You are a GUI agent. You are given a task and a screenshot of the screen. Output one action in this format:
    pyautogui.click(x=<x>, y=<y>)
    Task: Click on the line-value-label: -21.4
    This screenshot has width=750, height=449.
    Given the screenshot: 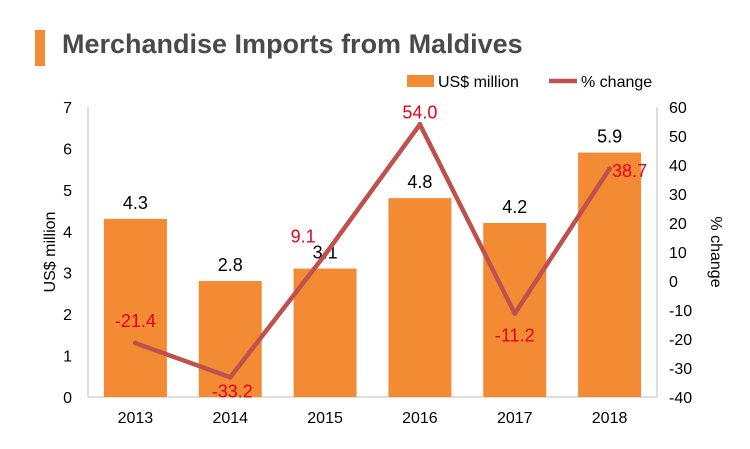 What is the action you would take?
    pyautogui.click(x=135, y=321)
    